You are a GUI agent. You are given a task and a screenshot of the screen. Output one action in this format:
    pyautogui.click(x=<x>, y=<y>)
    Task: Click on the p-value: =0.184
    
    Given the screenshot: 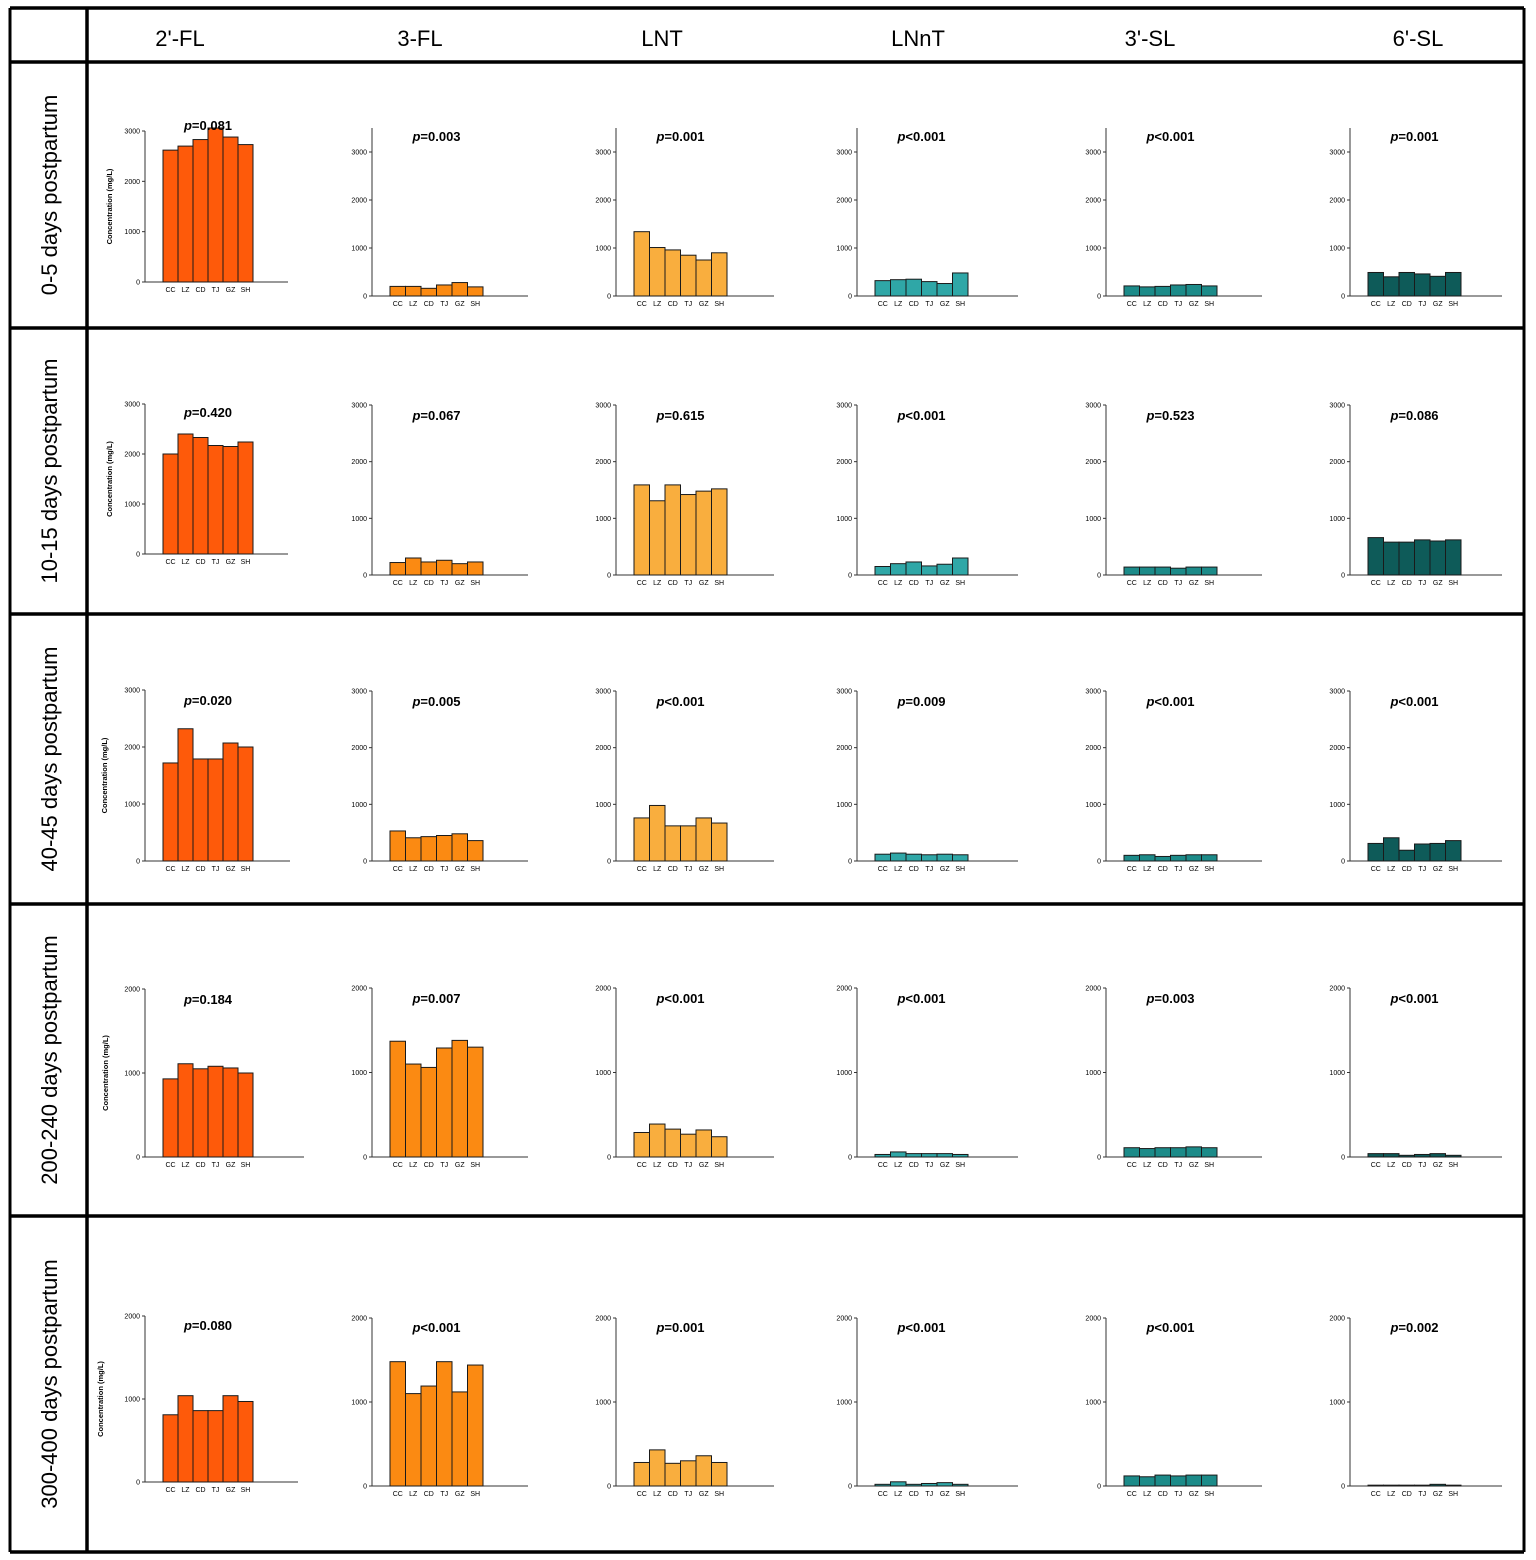 What is the action you would take?
    pyautogui.click(x=212, y=999)
    